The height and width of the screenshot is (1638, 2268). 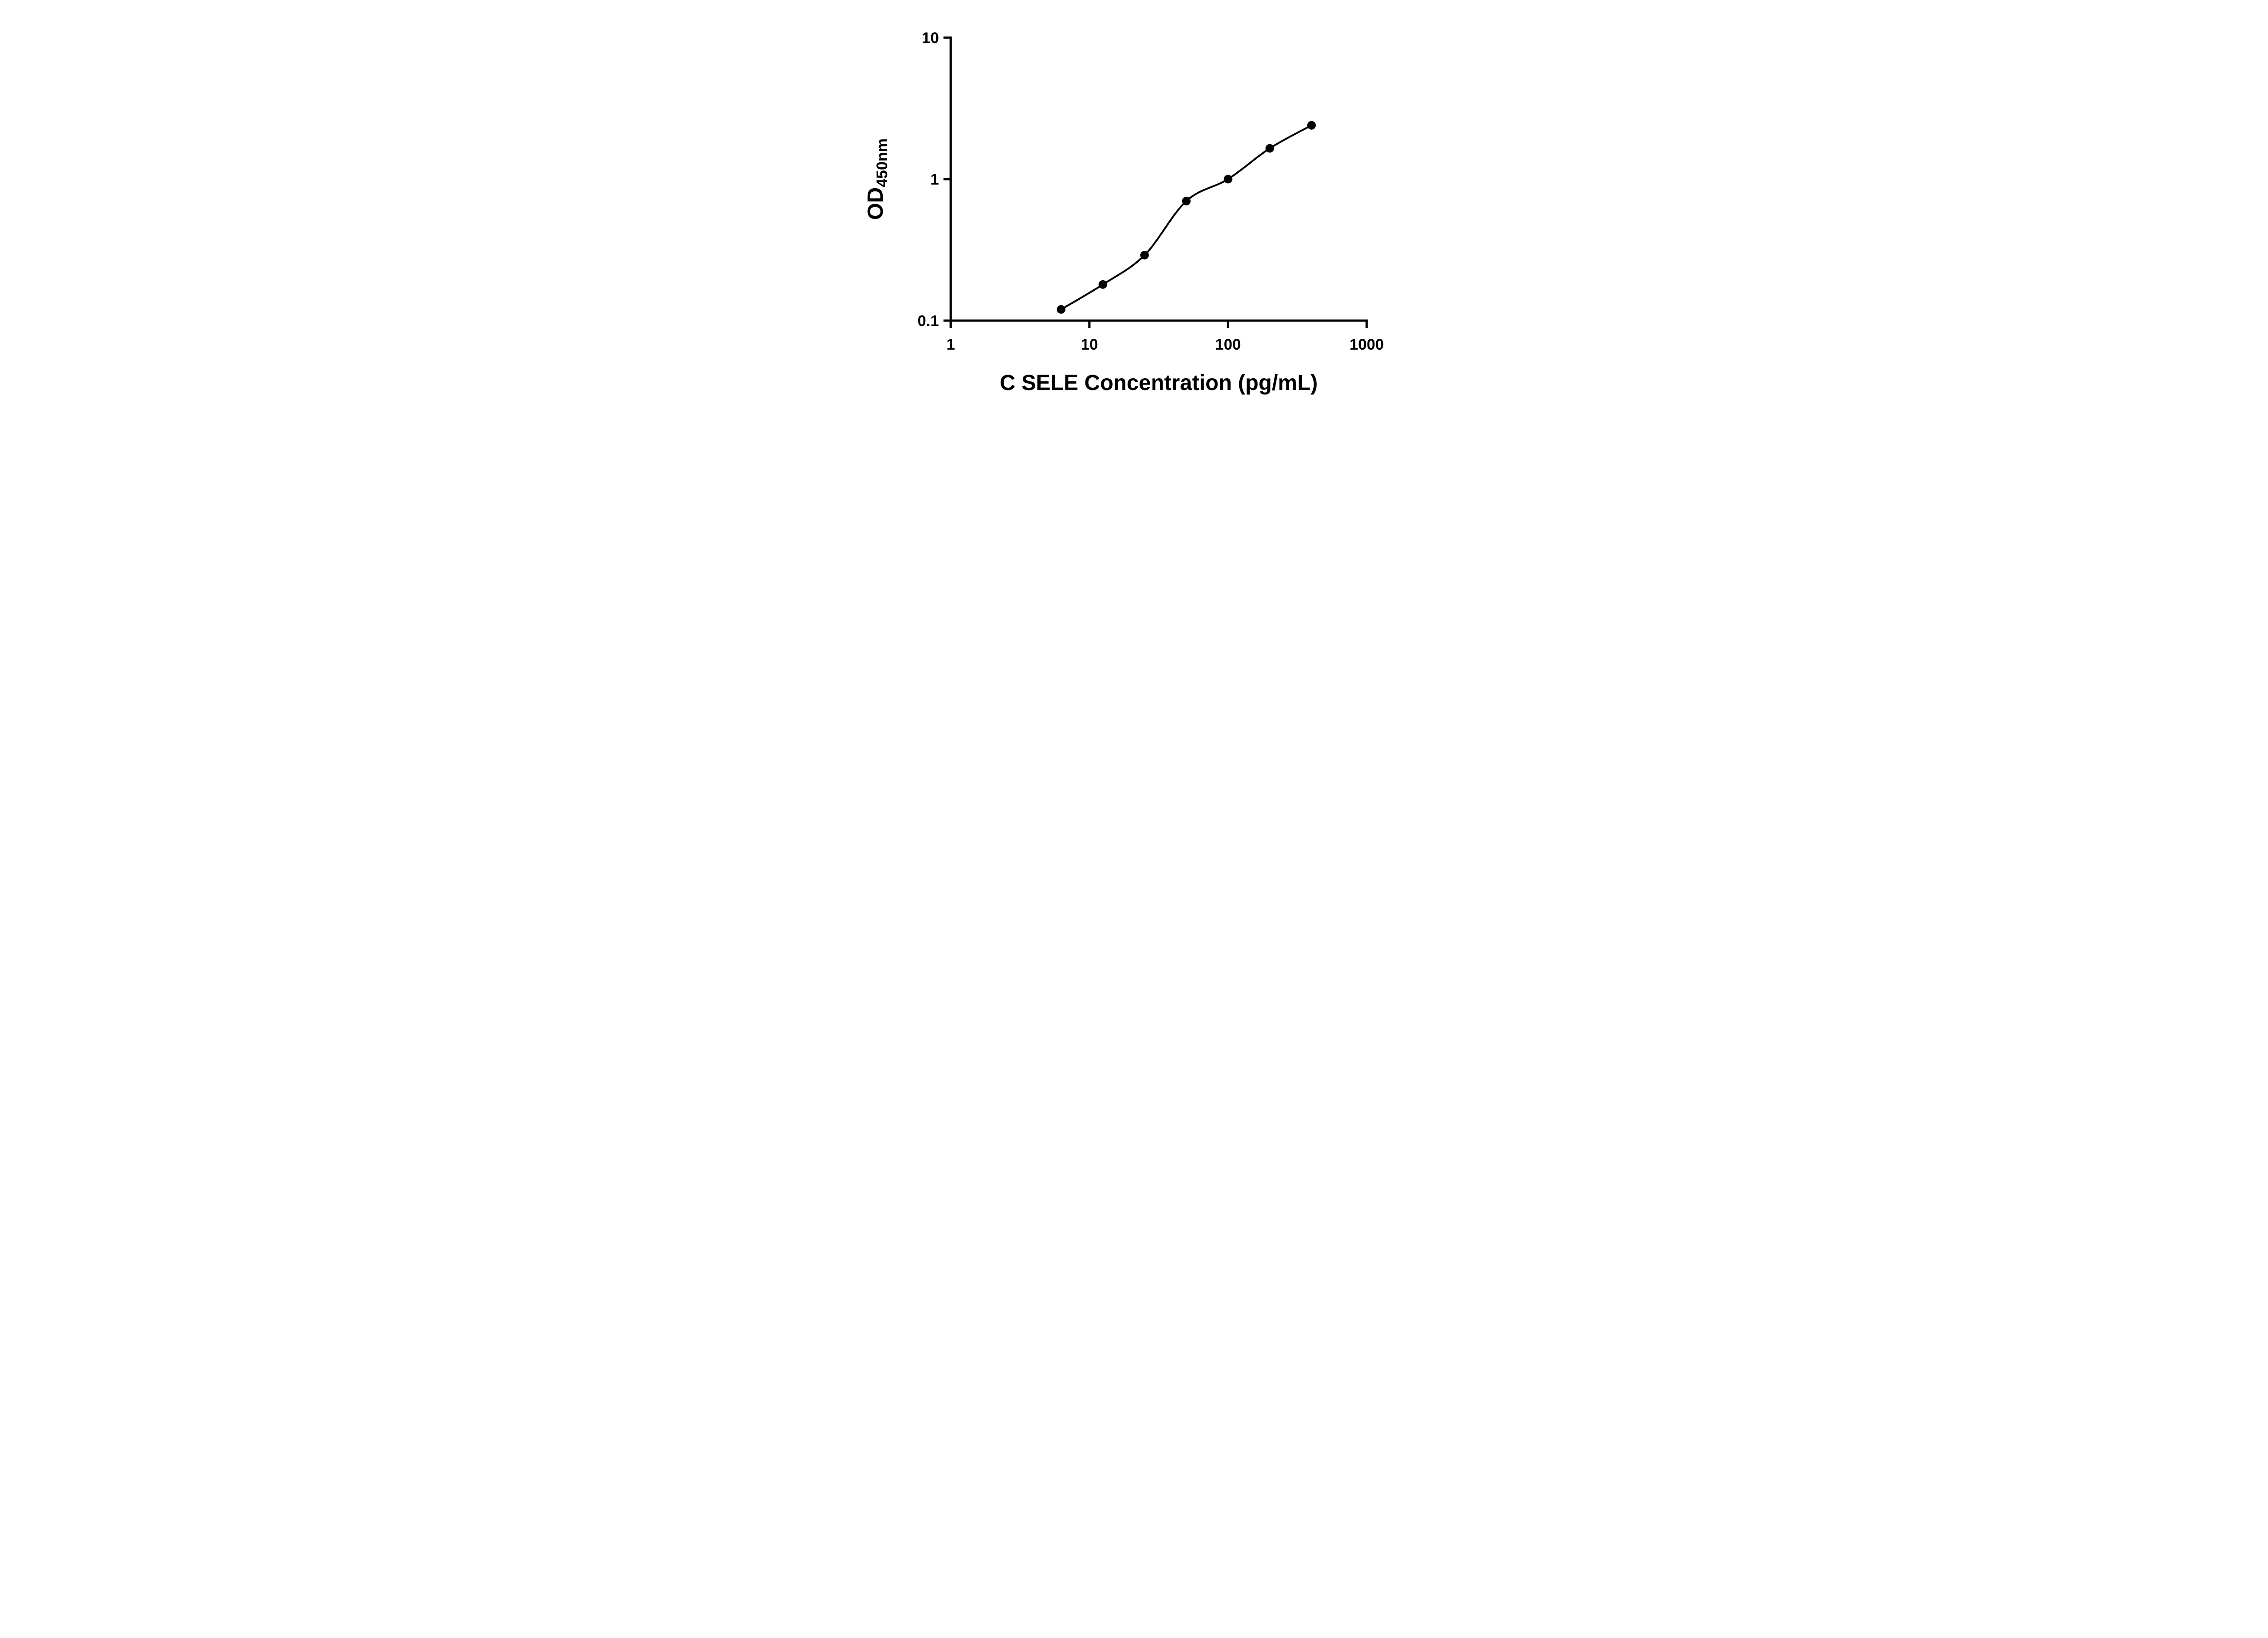 What do you see at coordinates (1186, 217) in the screenshot?
I see `fit-curve` at bounding box center [1186, 217].